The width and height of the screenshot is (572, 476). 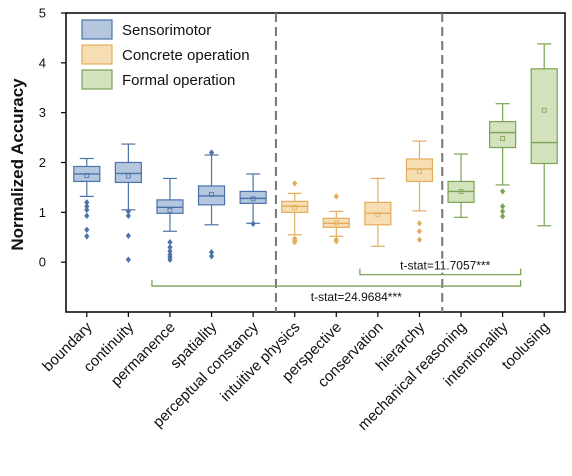 I want to click on y-tick-label: 0, so click(x=42, y=262).